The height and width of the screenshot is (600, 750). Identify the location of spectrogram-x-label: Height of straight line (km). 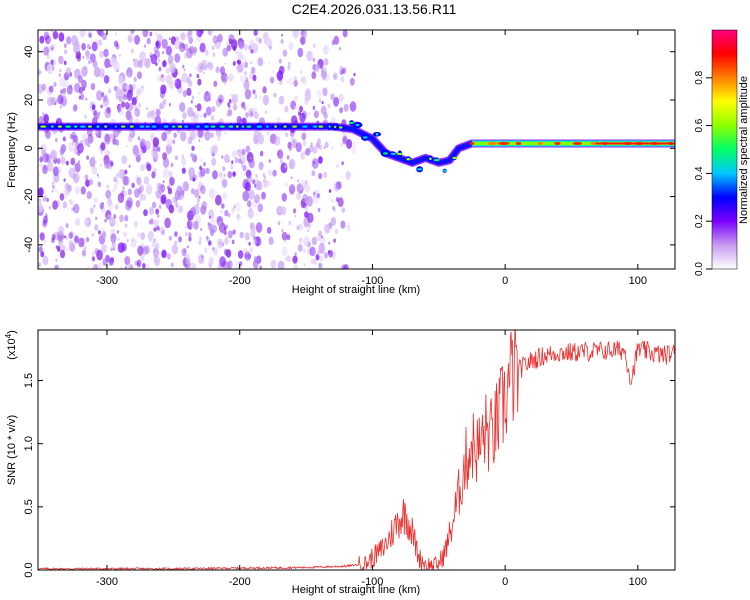
(356, 290).